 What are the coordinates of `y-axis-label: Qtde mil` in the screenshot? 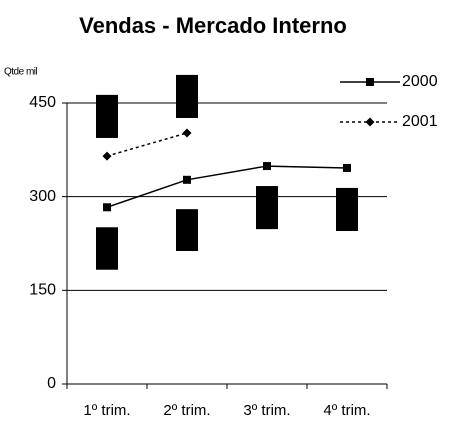 It's located at (21, 72).